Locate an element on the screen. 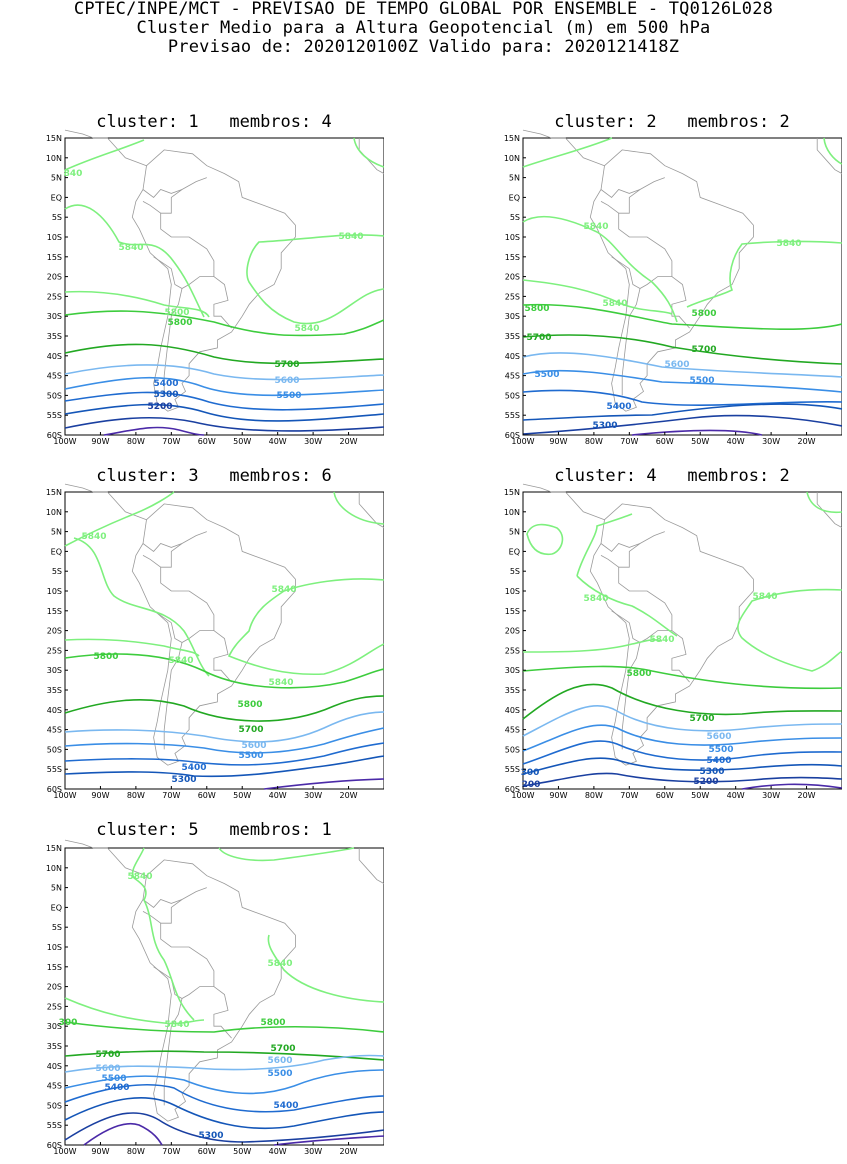 The width and height of the screenshot is (847, 1164). cluster-label: cluster: is located at coordinates (595, 122).